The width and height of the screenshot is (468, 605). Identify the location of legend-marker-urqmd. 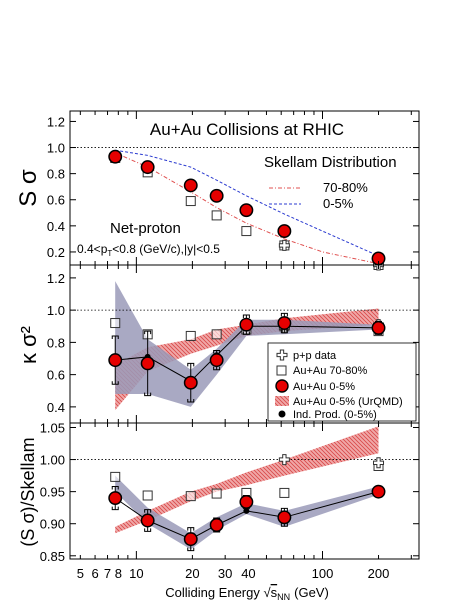
(282, 401).